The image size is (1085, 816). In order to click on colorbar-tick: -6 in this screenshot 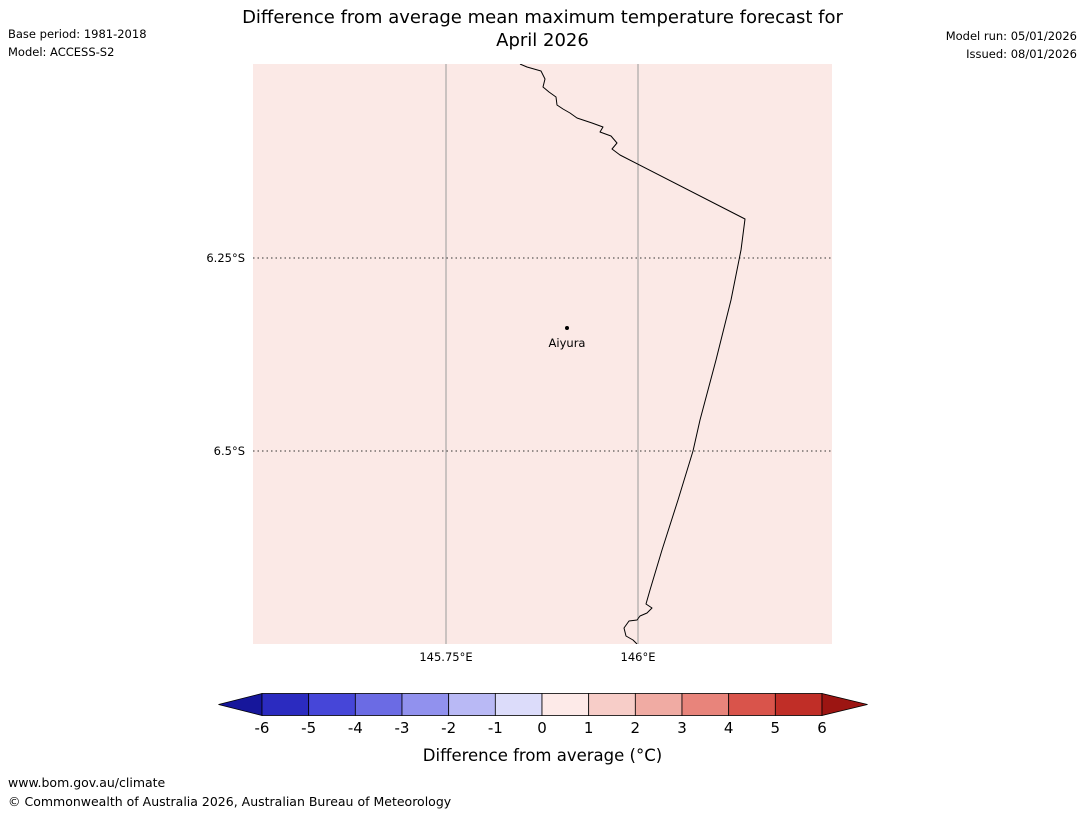, I will do `click(262, 728)`.